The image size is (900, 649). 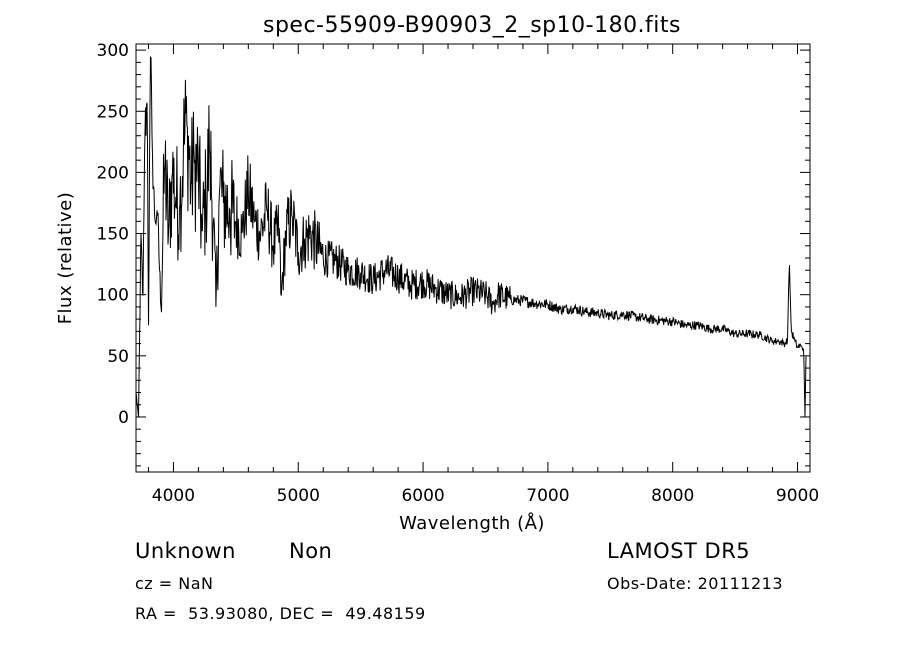 What do you see at coordinates (113, 51) in the screenshot?
I see `y-tick-label: 300` at bounding box center [113, 51].